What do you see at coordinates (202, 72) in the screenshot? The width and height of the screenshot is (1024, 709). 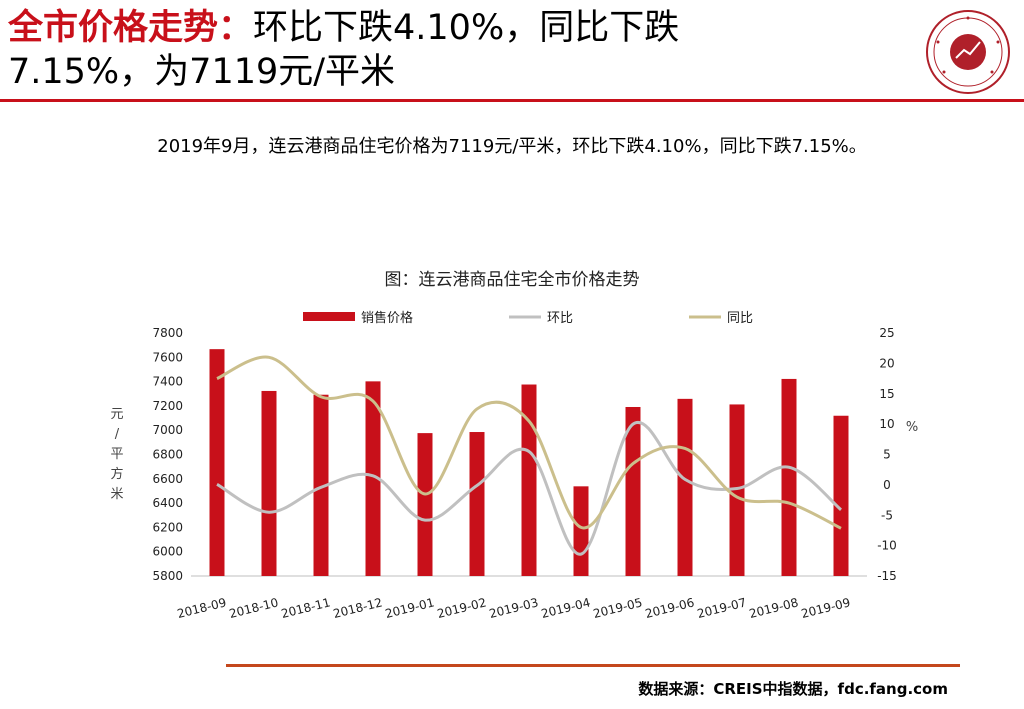 I see `title-line-2: 7.15%，为7119元/平米` at bounding box center [202, 72].